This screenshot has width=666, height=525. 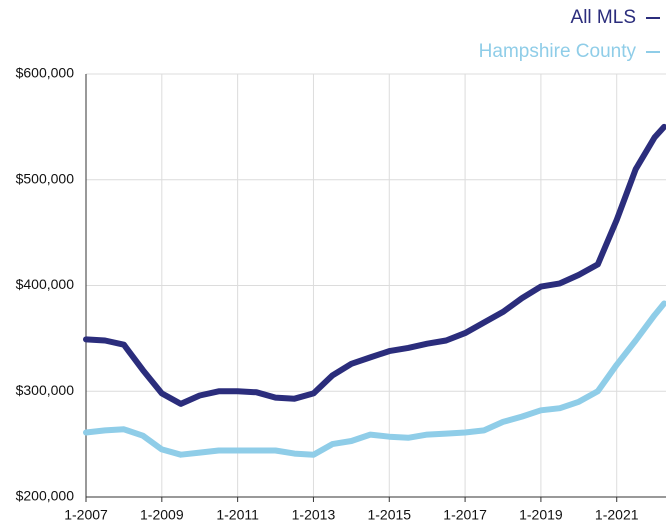 What do you see at coordinates (86, 515) in the screenshot?
I see `x-tick-label: 1-2007` at bounding box center [86, 515].